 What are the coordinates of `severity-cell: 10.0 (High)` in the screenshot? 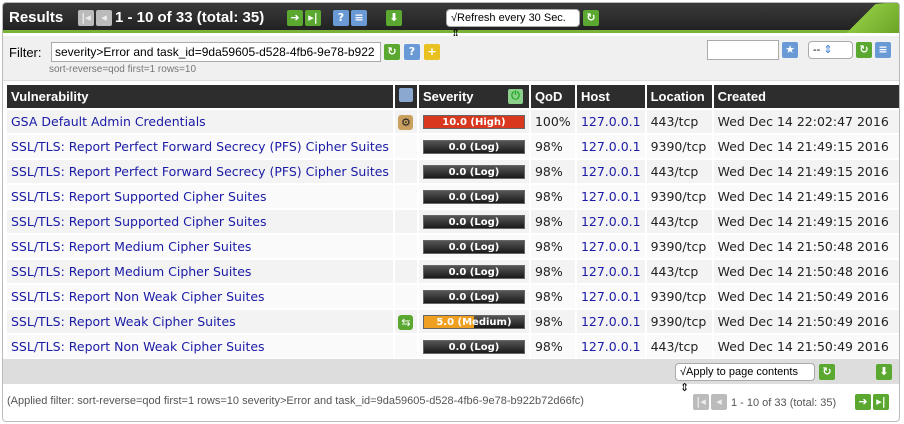 It's located at (473, 121).